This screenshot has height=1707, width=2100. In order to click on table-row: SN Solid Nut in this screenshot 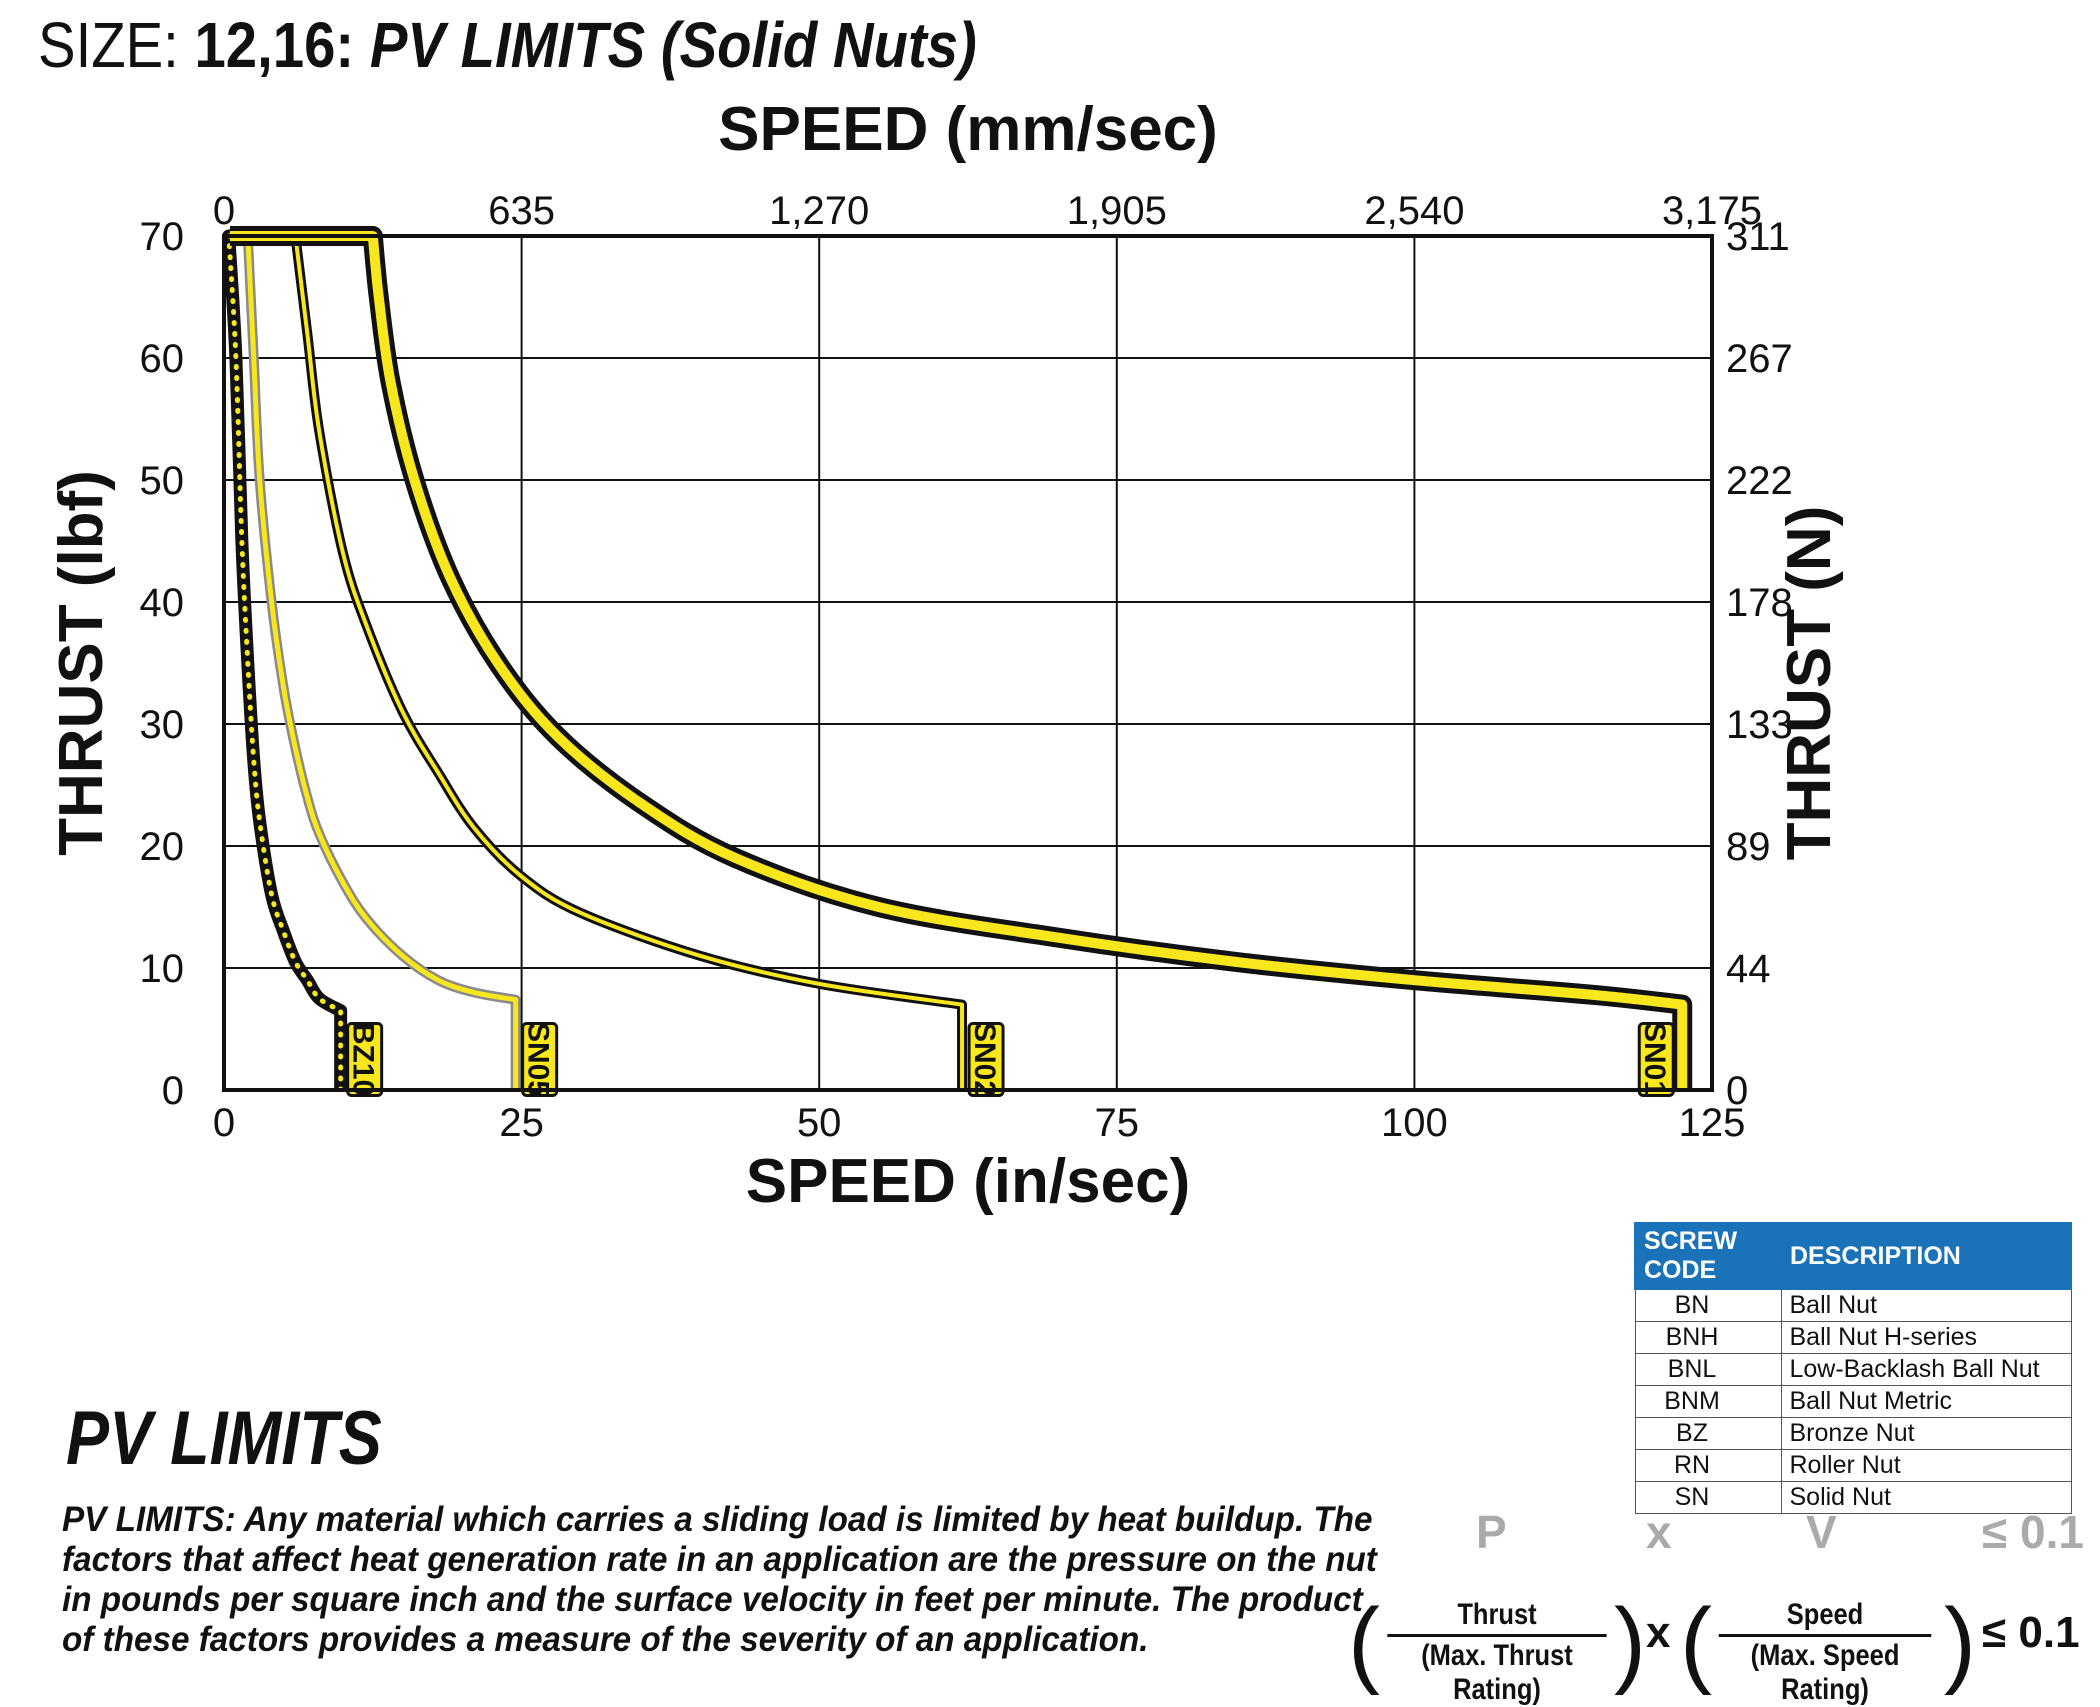, I will do `click(1853, 1497)`.